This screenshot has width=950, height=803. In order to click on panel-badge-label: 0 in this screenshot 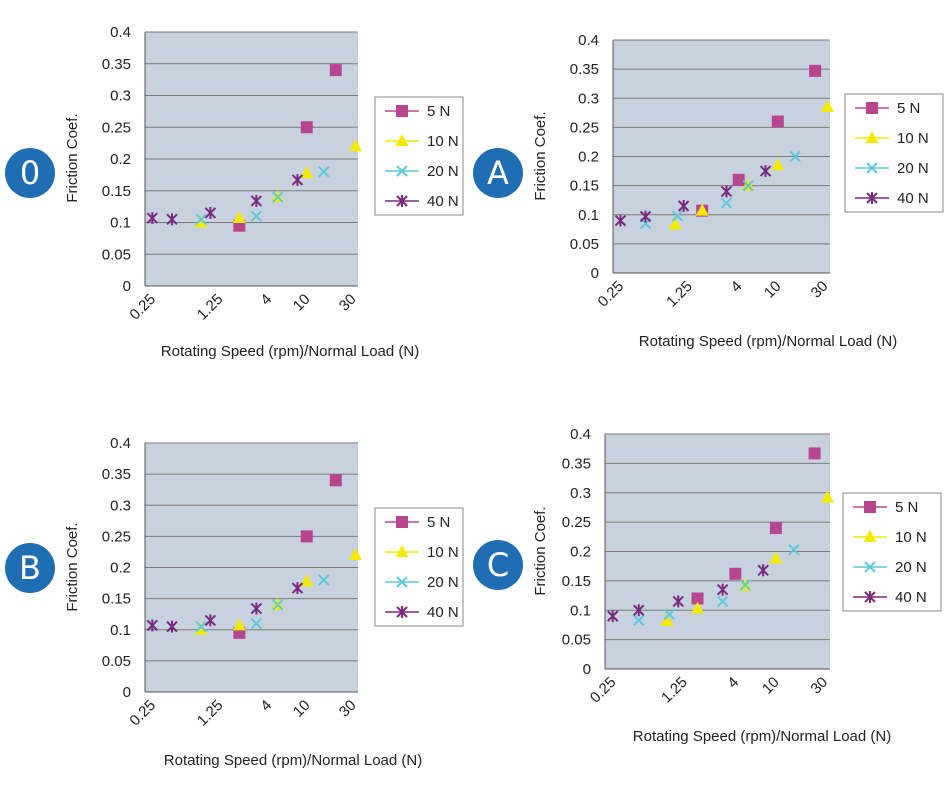, I will do `click(30, 173)`.